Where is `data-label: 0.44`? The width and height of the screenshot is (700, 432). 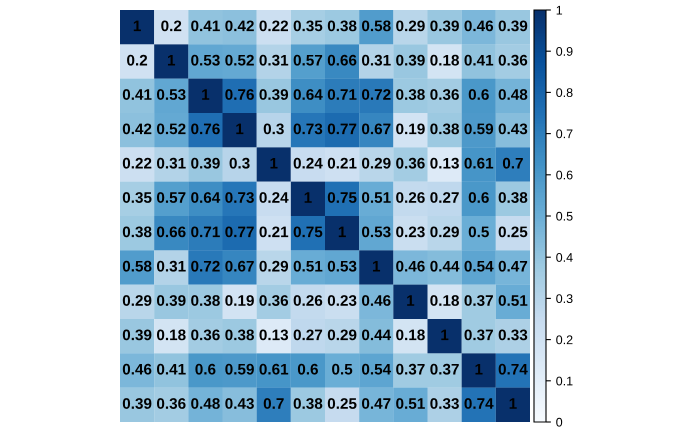 data-label: 0.44 is located at coordinates (445, 266).